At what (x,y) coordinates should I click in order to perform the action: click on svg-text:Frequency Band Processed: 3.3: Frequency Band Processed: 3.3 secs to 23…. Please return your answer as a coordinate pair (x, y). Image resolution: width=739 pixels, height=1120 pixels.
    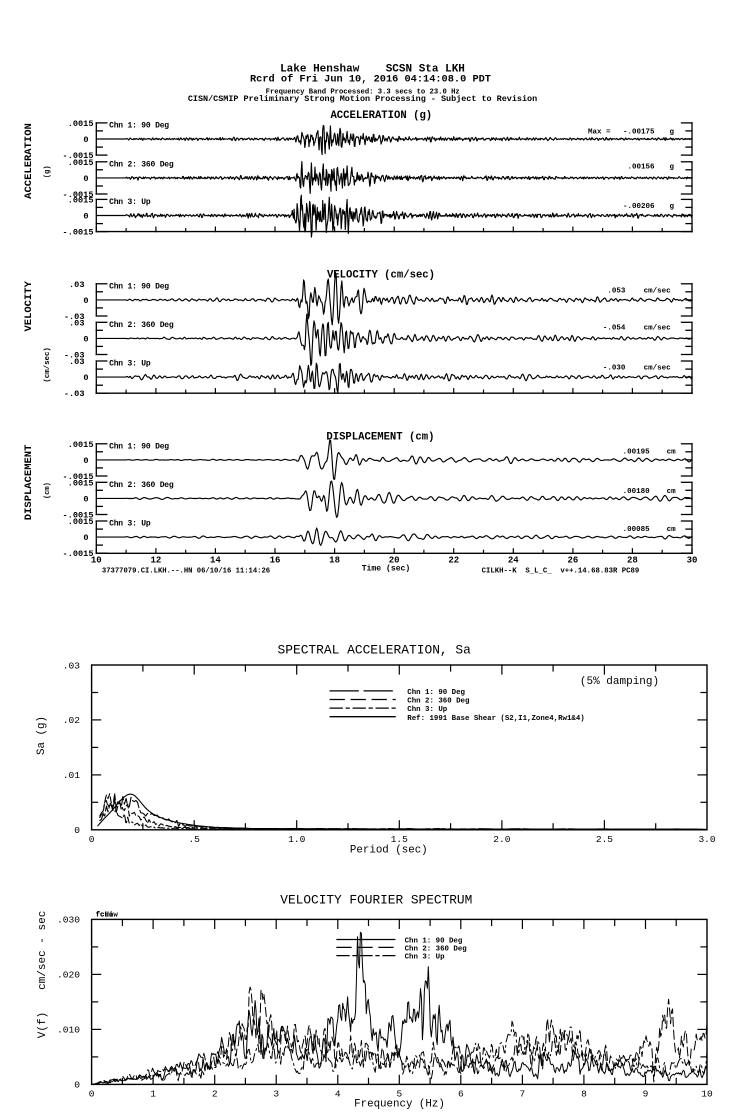
    Looking at the image, I should click on (363, 92).